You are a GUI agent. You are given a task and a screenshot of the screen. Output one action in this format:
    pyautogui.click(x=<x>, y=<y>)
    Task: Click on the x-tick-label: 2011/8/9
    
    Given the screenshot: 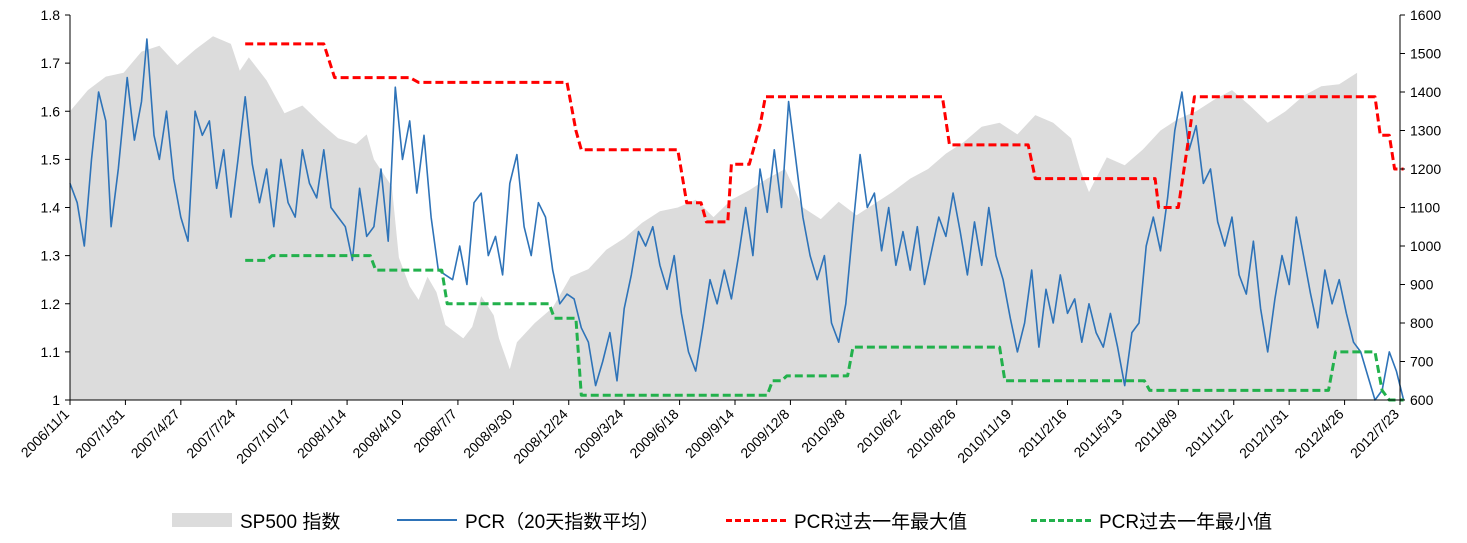 What is the action you would take?
    pyautogui.click(x=1155, y=430)
    